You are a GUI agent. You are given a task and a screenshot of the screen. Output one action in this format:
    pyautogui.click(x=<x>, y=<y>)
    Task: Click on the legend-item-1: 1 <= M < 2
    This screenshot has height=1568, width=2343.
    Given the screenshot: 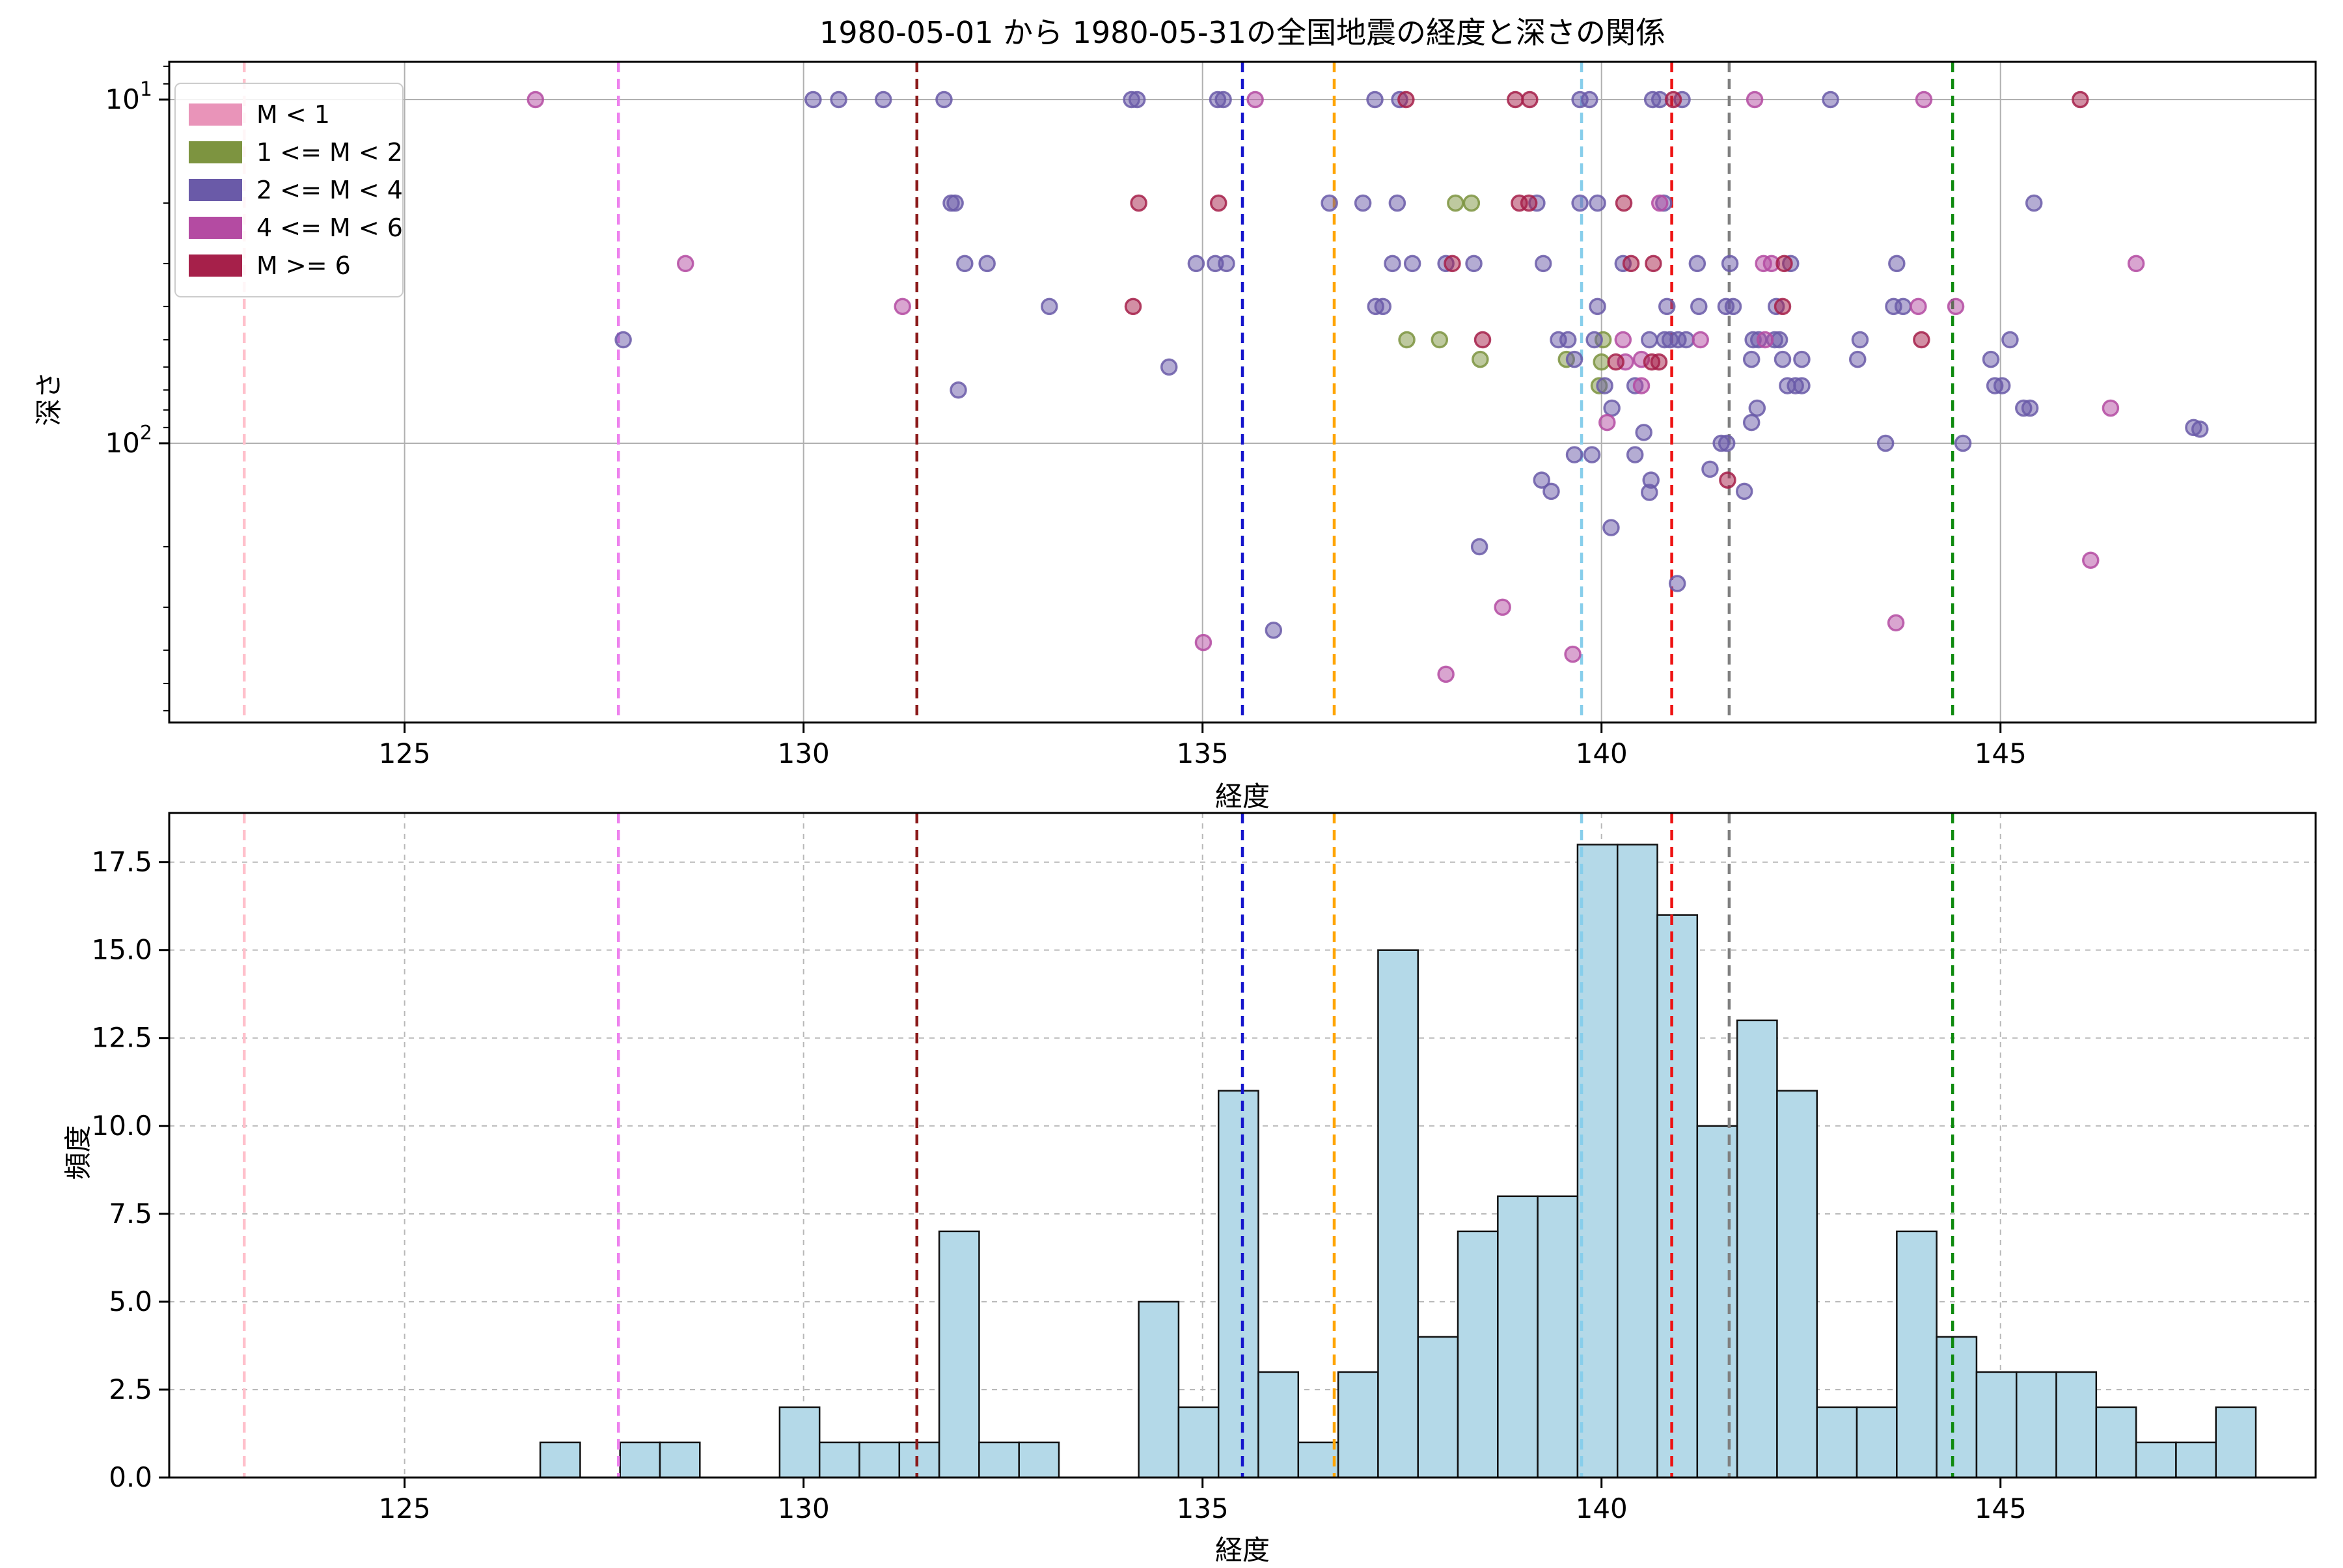 What is the action you would take?
    pyautogui.click(x=296, y=152)
    